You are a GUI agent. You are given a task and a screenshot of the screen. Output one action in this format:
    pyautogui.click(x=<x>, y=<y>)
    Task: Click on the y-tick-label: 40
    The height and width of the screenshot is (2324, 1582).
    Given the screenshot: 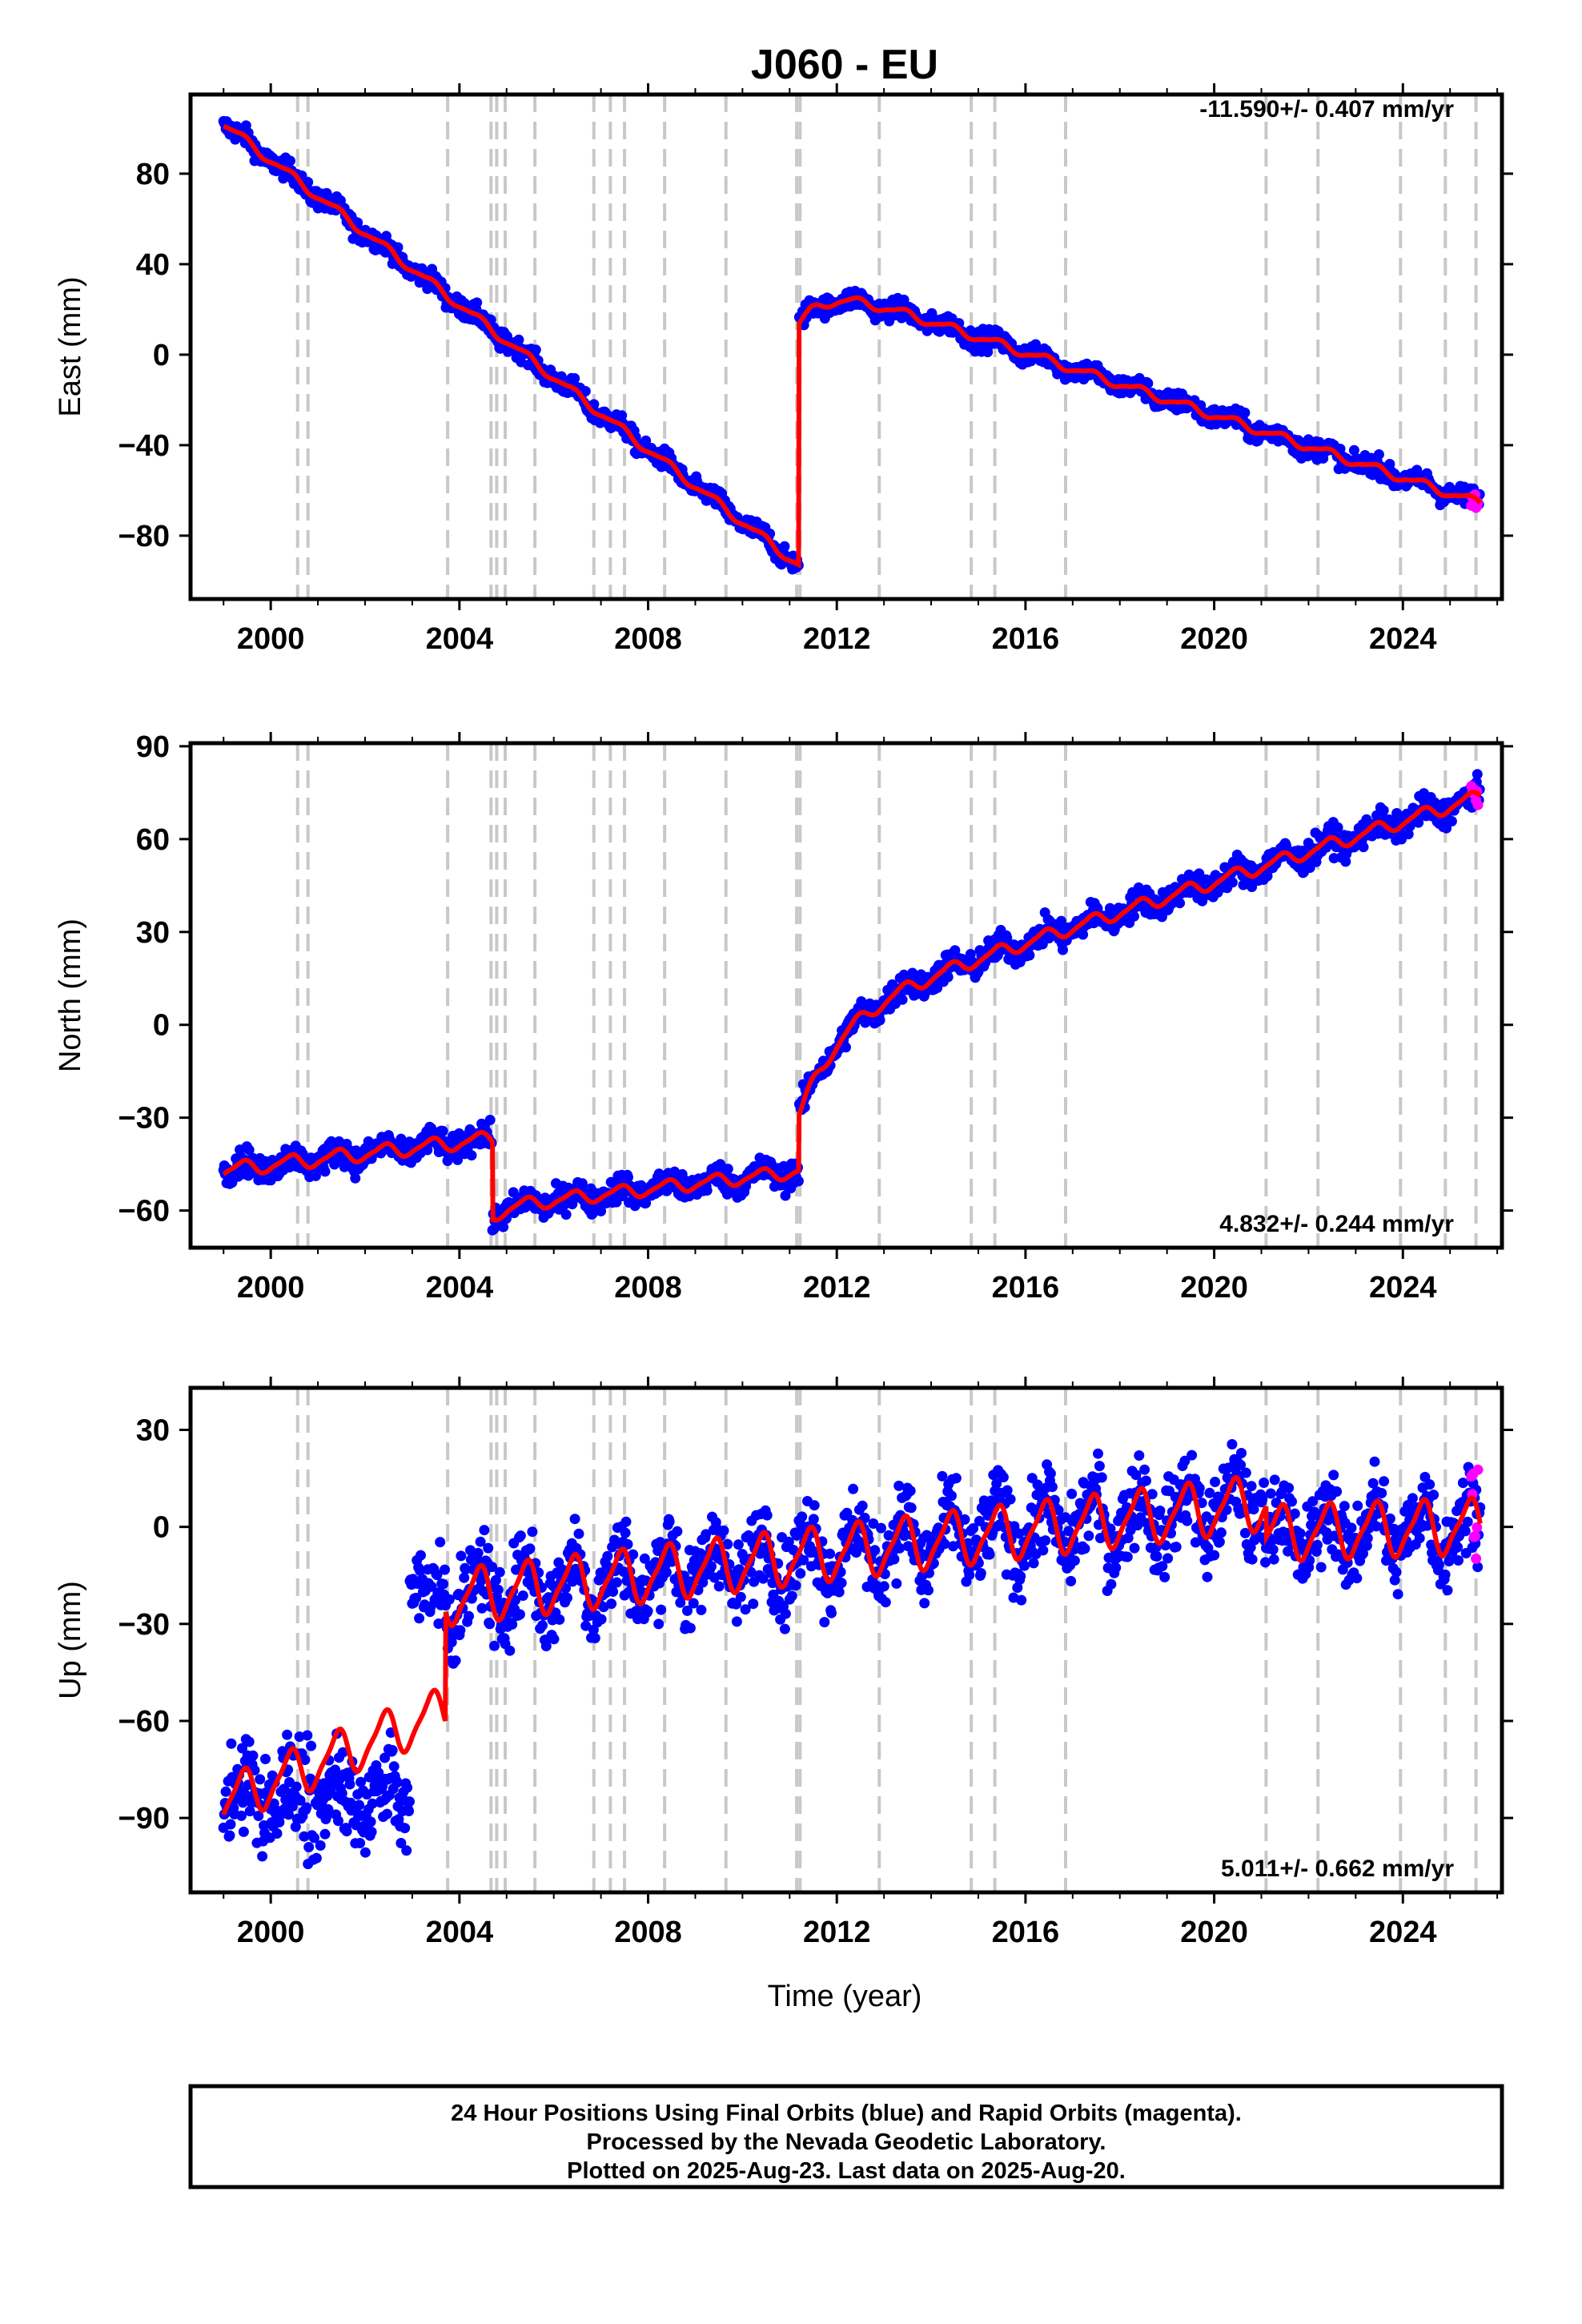 What is the action you would take?
    pyautogui.click(x=153, y=265)
    